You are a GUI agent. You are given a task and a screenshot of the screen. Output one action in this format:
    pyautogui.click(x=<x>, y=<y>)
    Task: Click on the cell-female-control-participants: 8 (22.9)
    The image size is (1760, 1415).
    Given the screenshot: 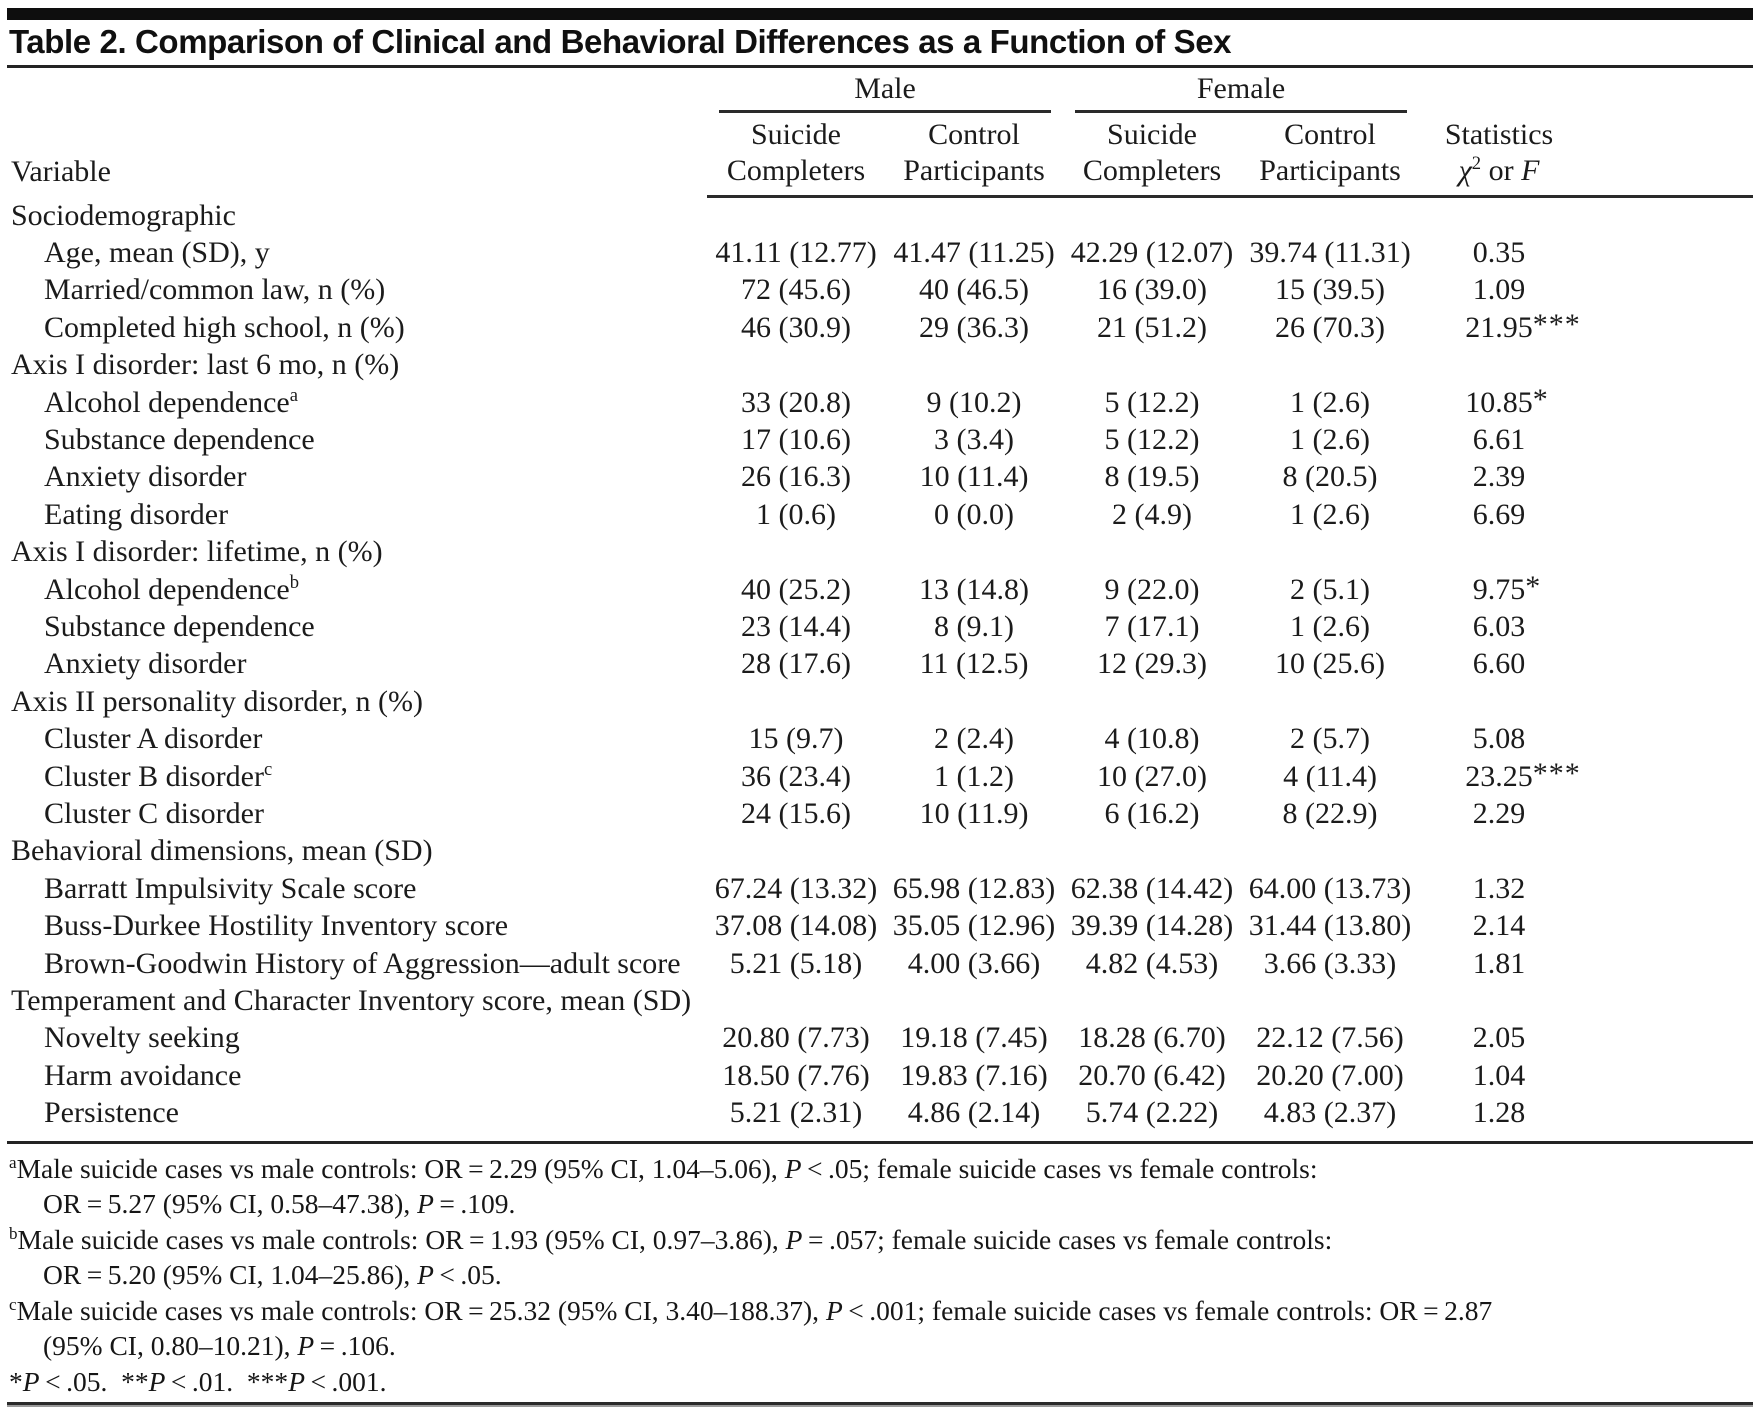 What is the action you would take?
    pyautogui.click(x=1330, y=813)
    